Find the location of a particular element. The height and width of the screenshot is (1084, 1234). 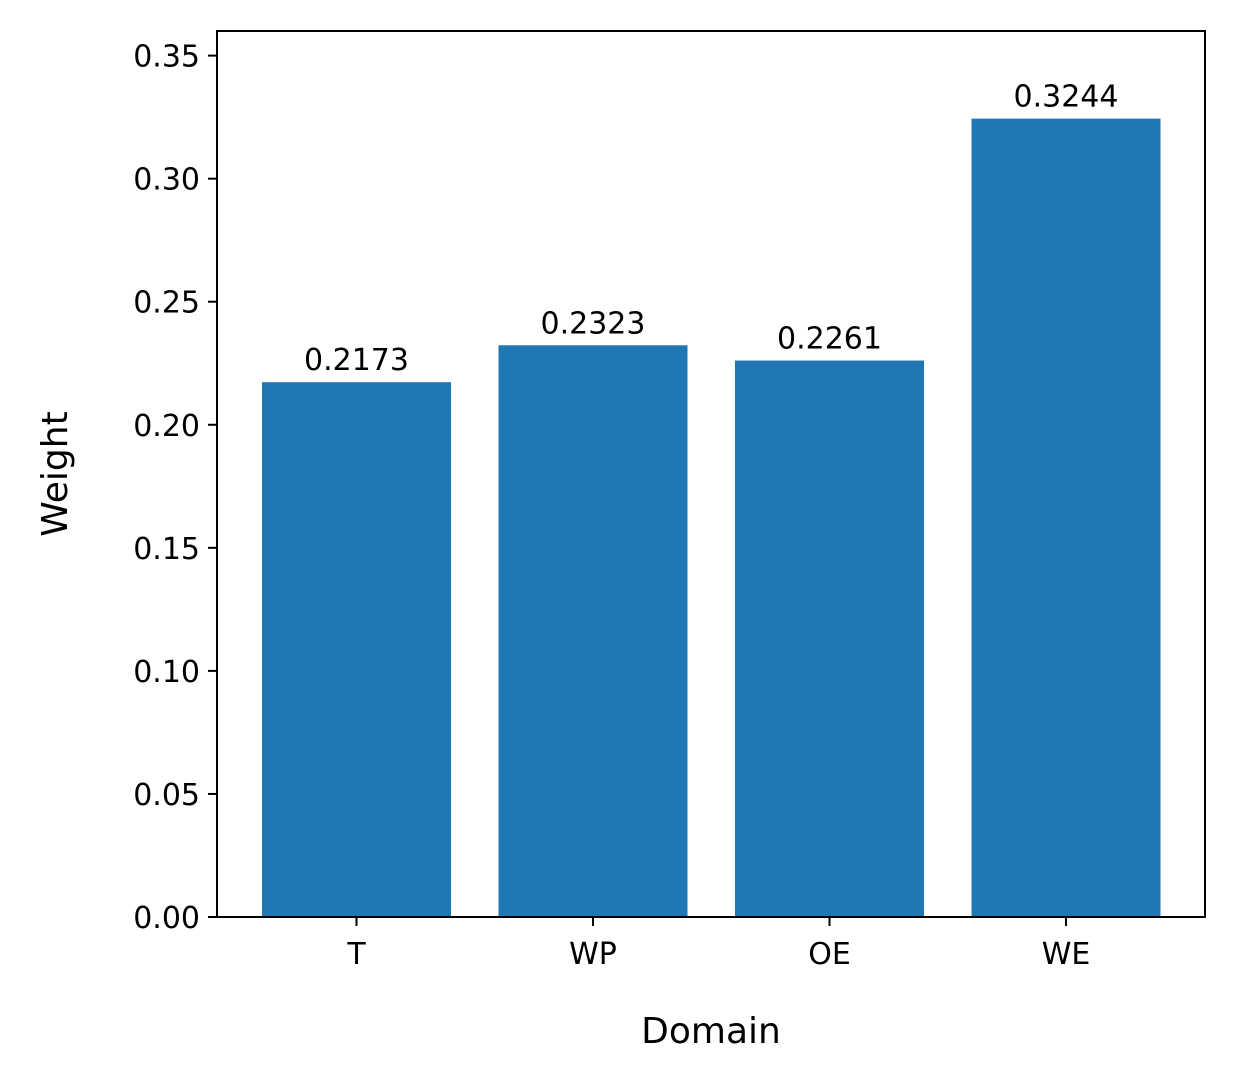

bar-oe is located at coordinates (829, 638).